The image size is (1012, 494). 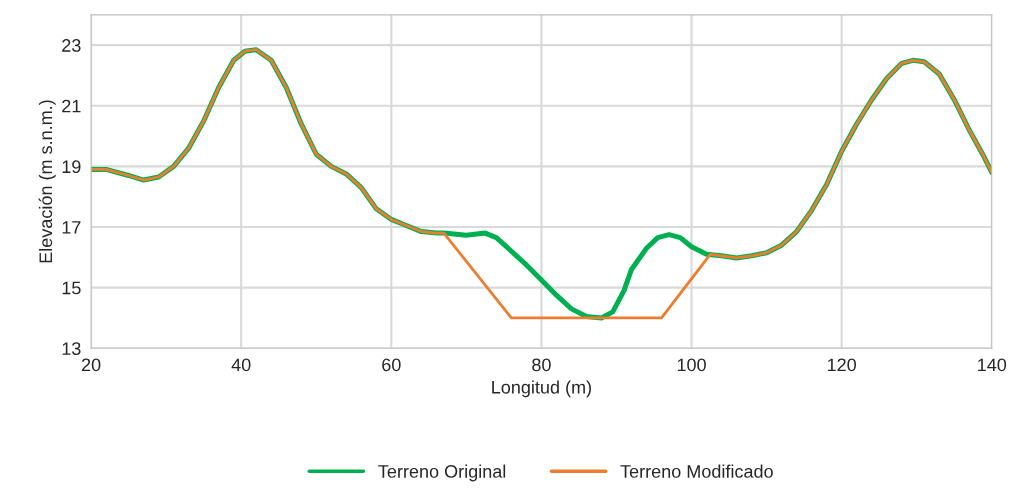 I want to click on y-tick-label: 13, so click(x=71, y=348).